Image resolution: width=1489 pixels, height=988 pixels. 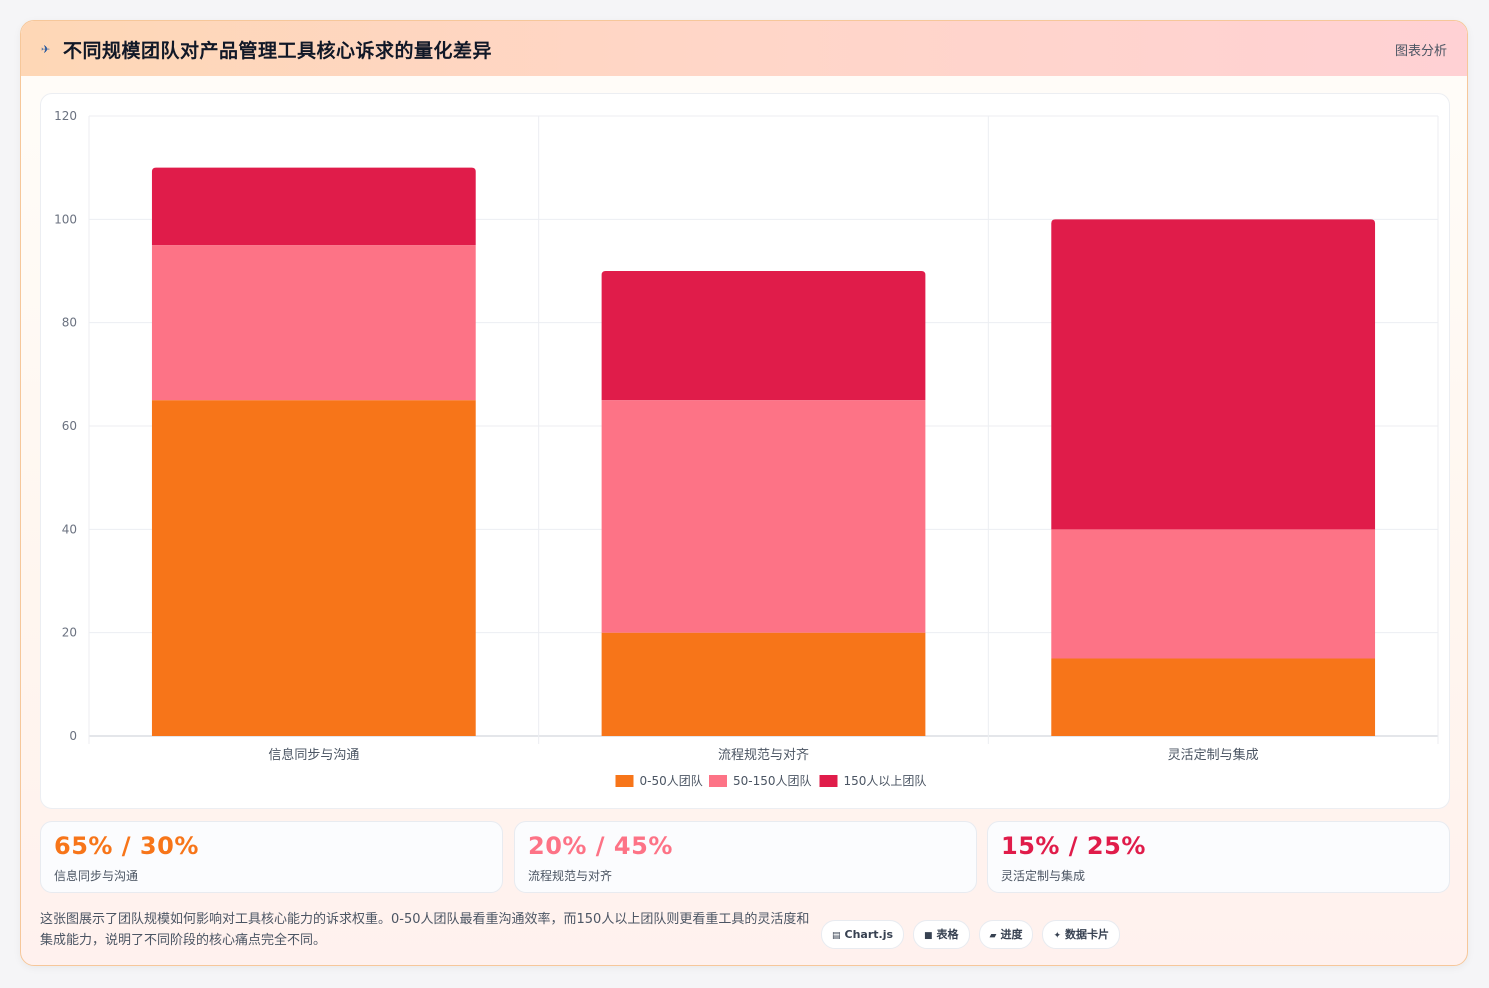 What do you see at coordinates (971, 934) in the screenshot?
I see `tech-chips: ▤ Chart.js ■ 表格 ▰ 进度 ✦ 数据卡片` at bounding box center [971, 934].